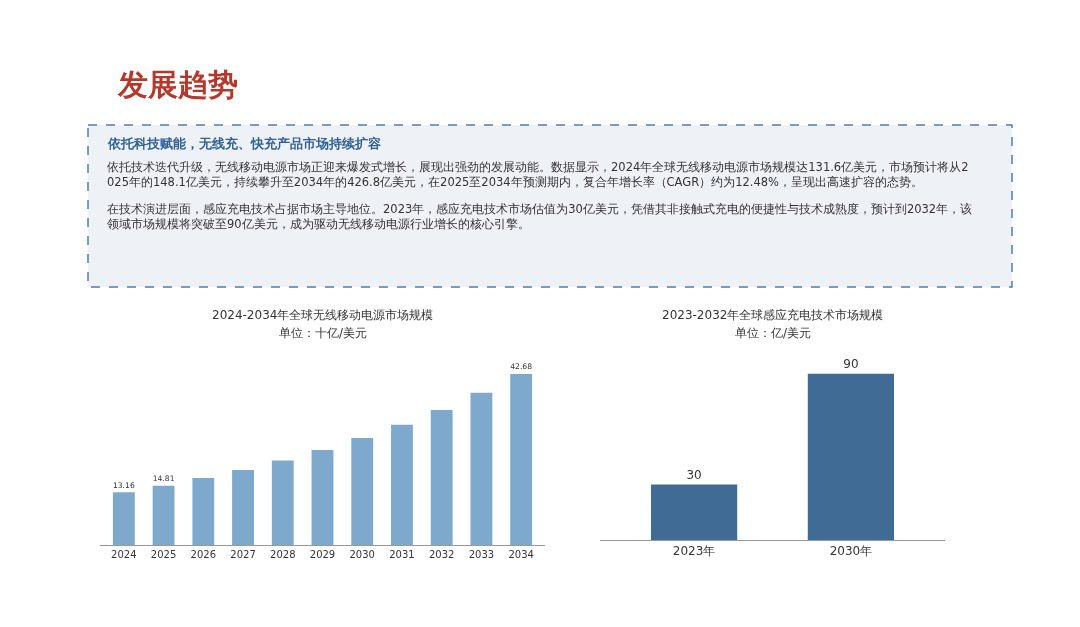 This screenshot has height=627, width=1080. What do you see at coordinates (323, 333) in the screenshot?
I see `chart-subtitle: 单位：十亿/美元` at bounding box center [323, 333].